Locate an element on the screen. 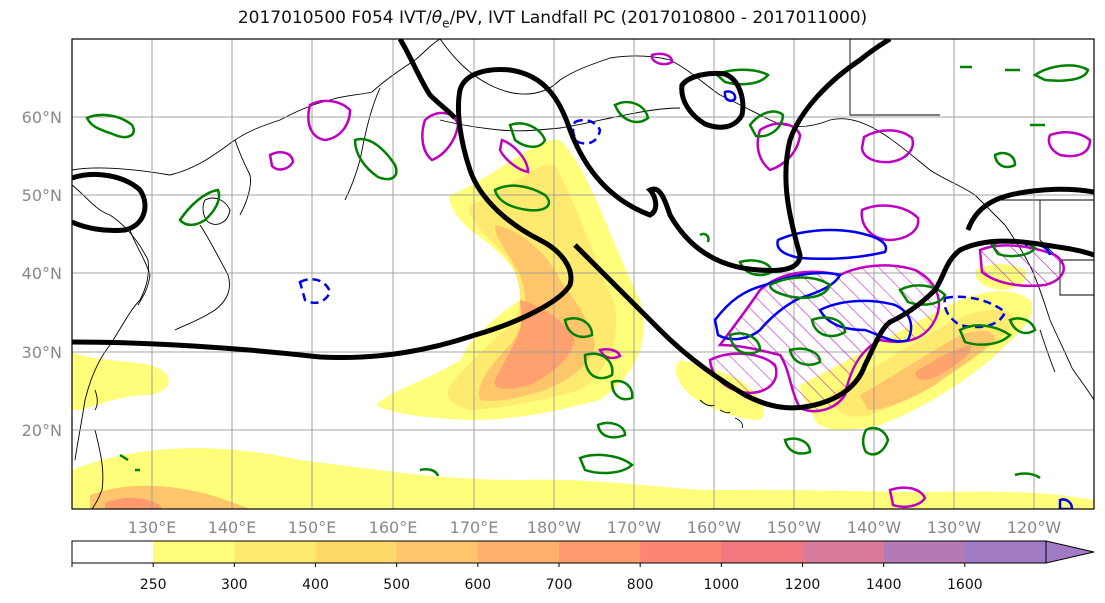  colorbar-label: 700 is located at coordinates (559, 585).